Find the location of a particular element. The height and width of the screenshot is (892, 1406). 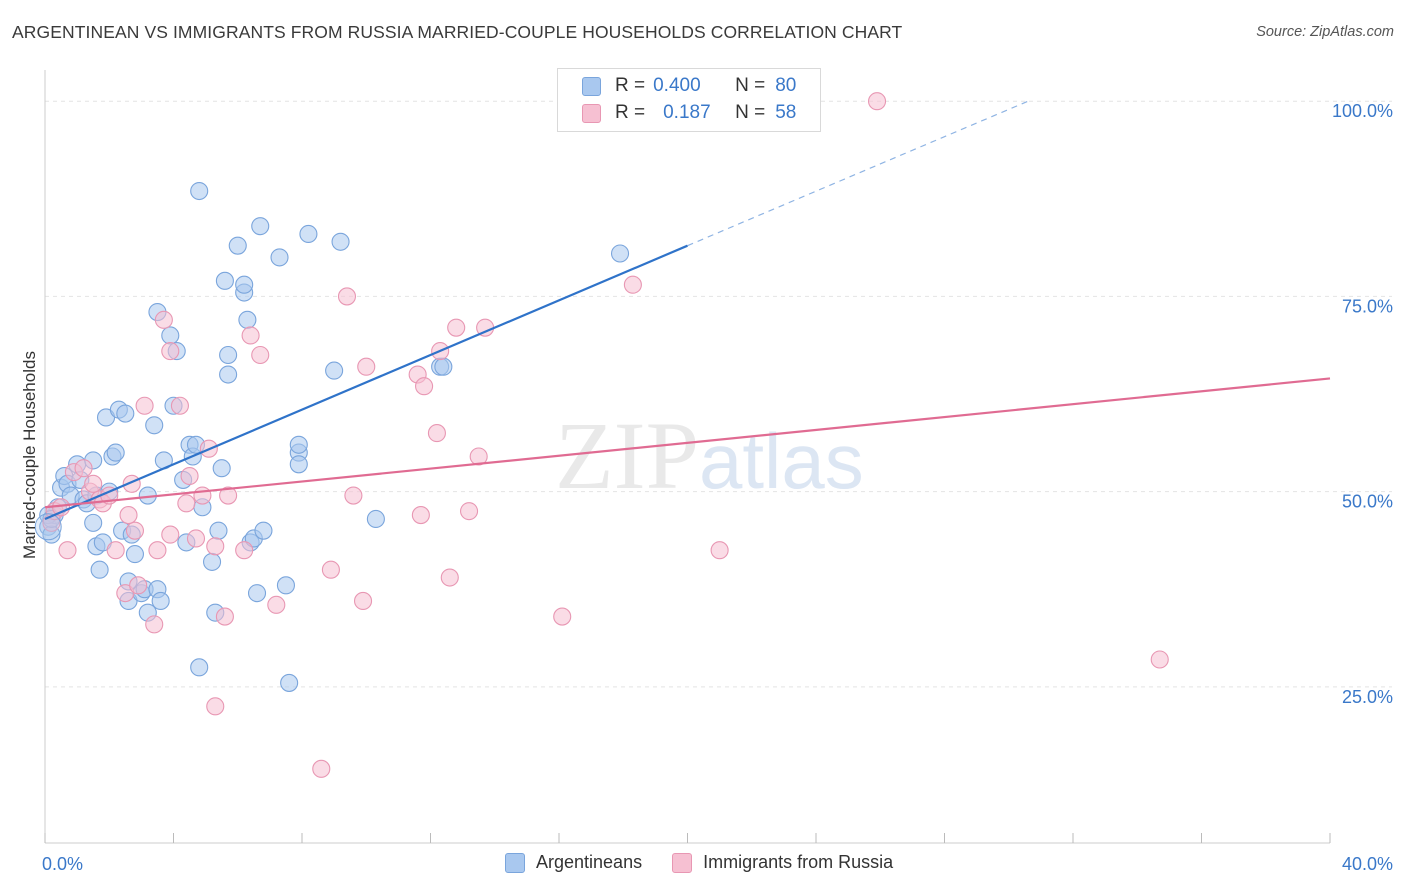

legend-n-label: N = is located at coordinates (750, 112).